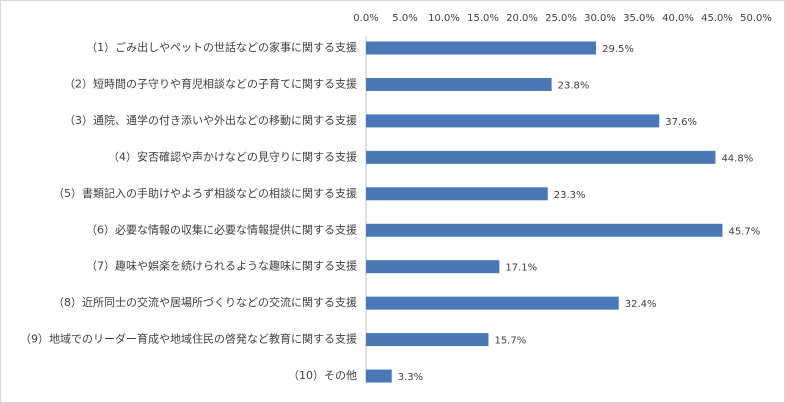 This screenshot has height=403, width=785. Describe the element at coordinates (188, 339) in the screenshot. I see `category-label: （9）地域でのリーダー育成や地域住民の啓発など教育に関する支援` at that location.